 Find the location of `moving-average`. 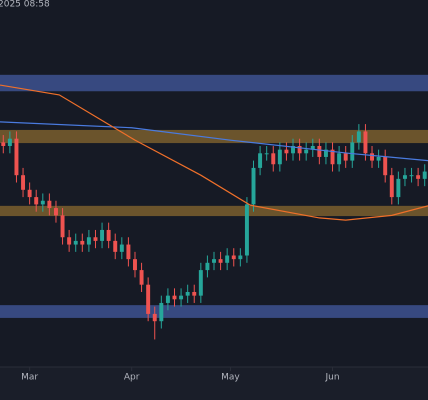

moving-average is located at coordinates (214, 141).